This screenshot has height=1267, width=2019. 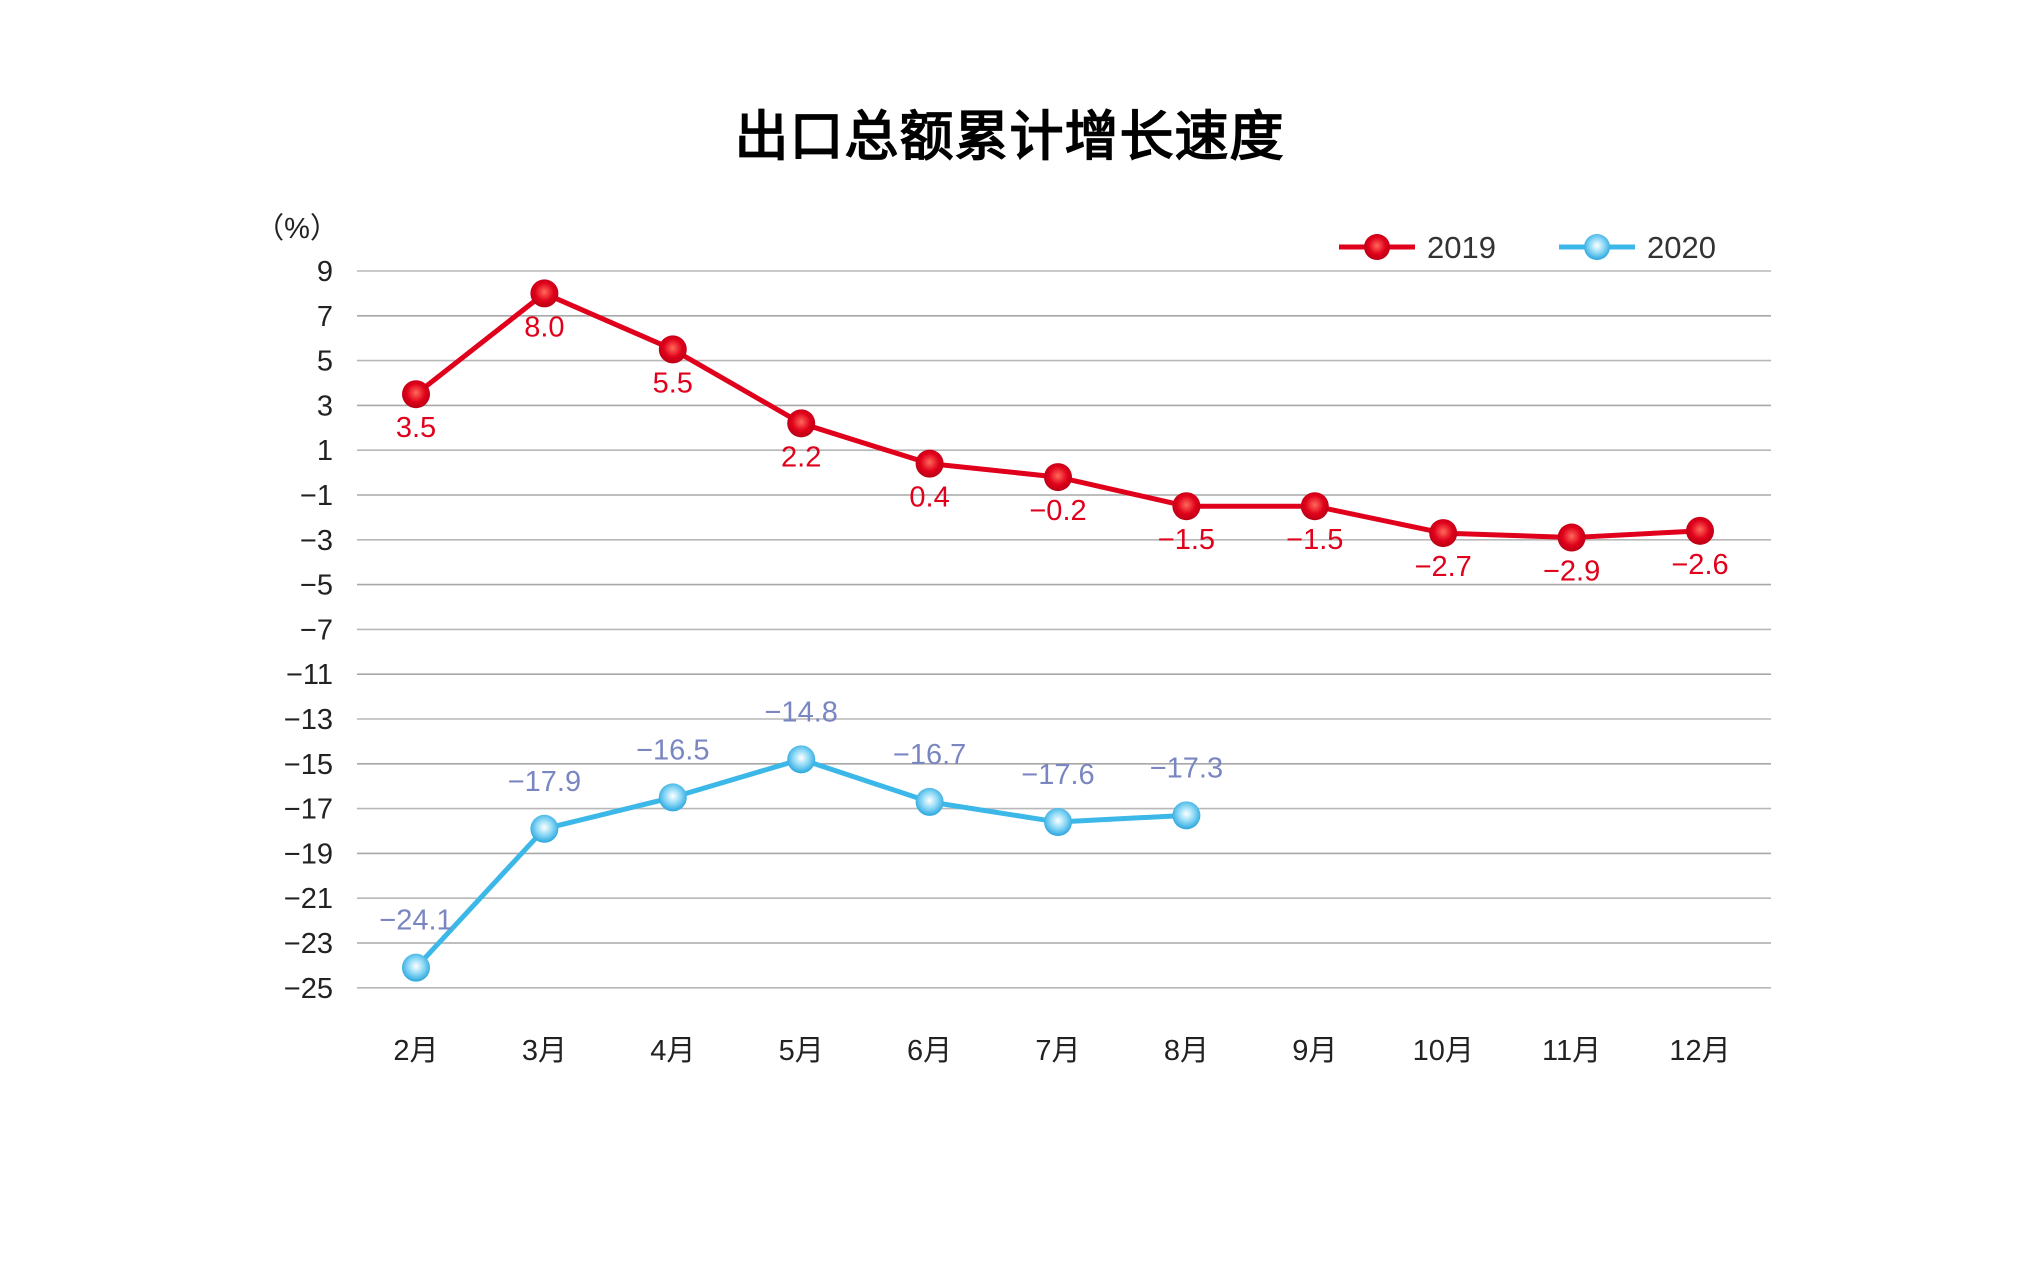 I want to click on y-tick-label: −21, so click(x=308, y=899).